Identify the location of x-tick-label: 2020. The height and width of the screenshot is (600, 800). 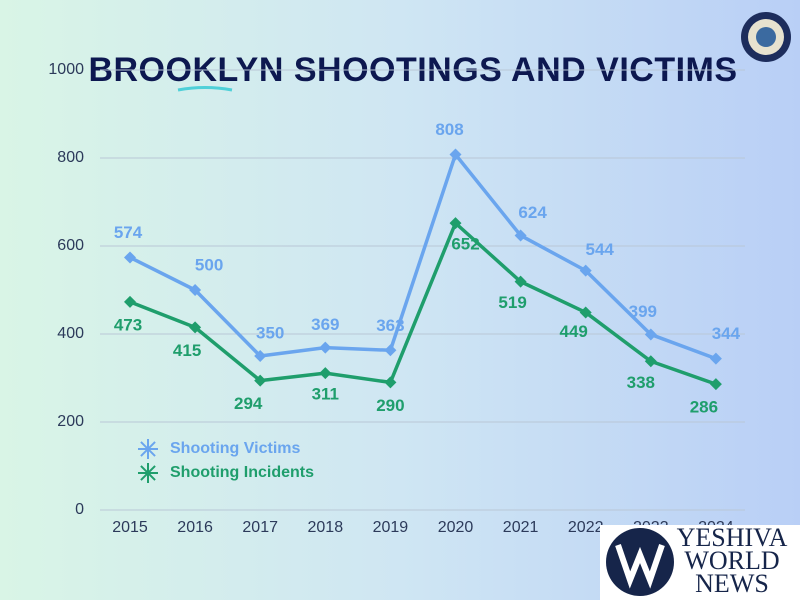
(456, 527).